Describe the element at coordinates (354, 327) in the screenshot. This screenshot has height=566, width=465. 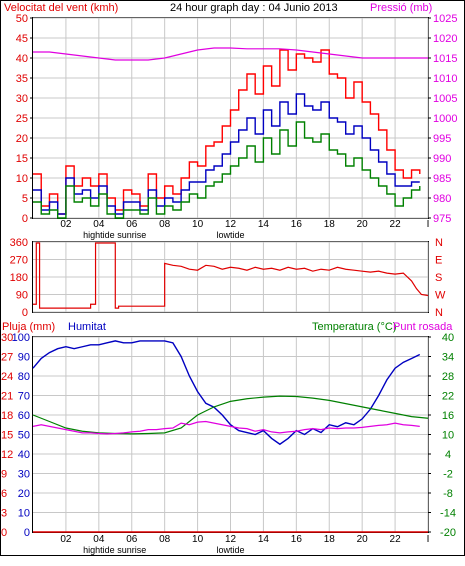
I see `temperature-label: Temperatura (°C)` at that location.